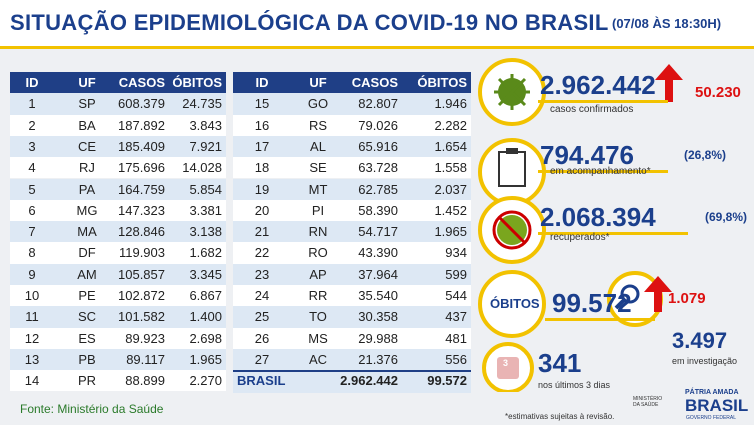 This screenshot has height=425, width=754. Describe the element at coordinates (598, 217) in the screenshot. I see `recovered-value: 2.068.394` at that location.